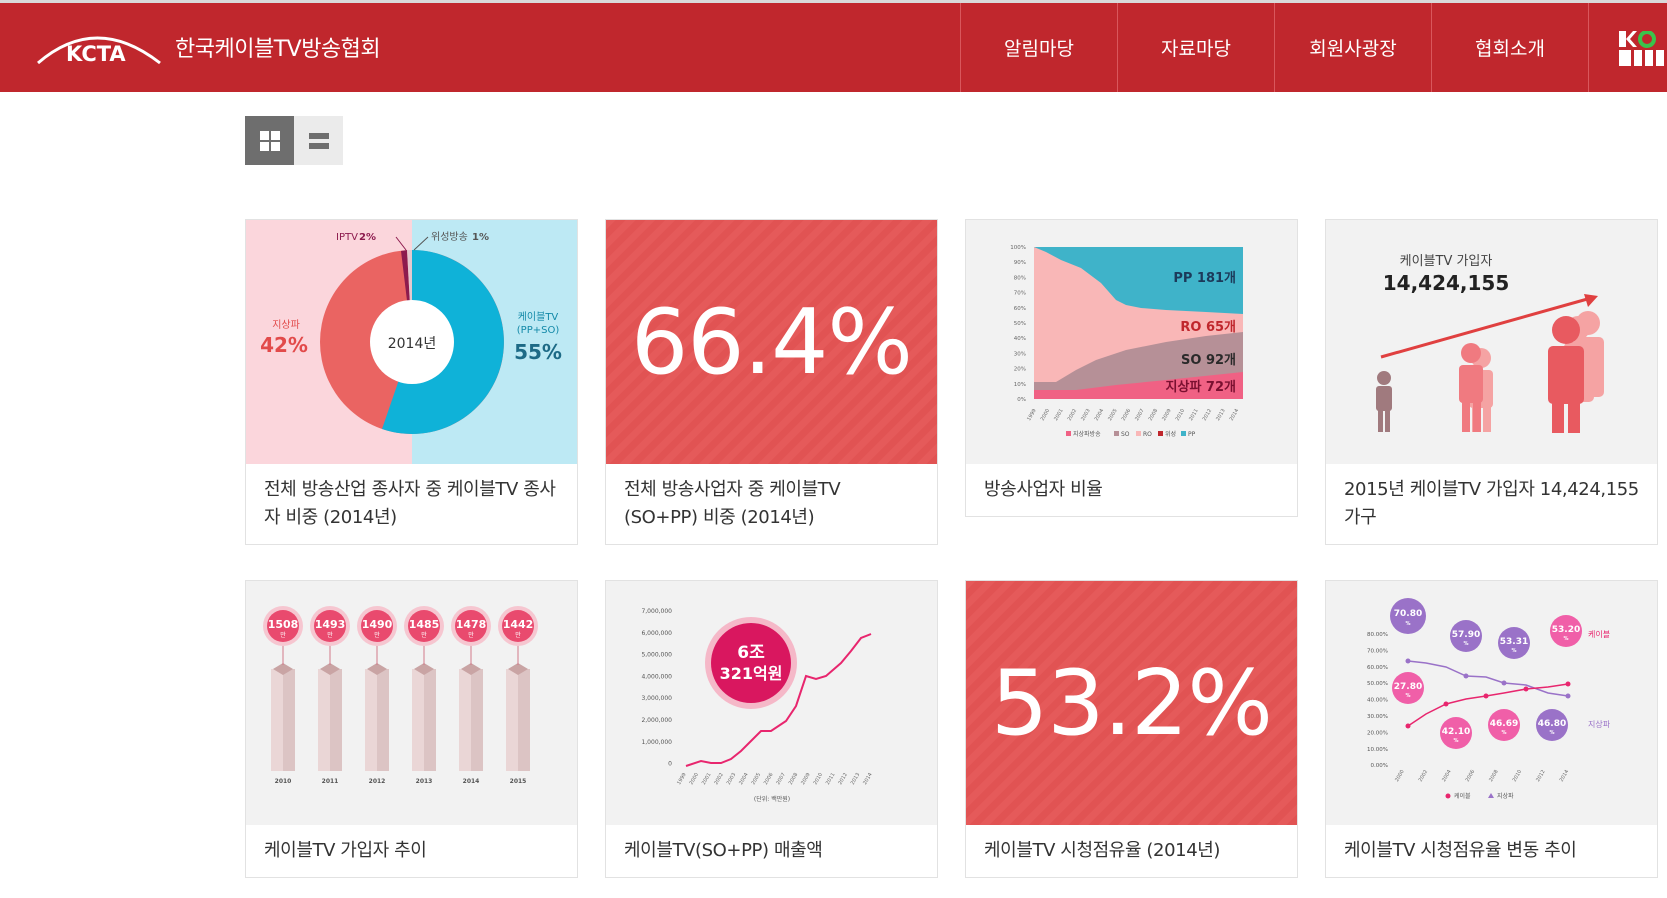 This screenshot has width=1667, height=898. I want to click on area-y-tick: 60%, so click(1020, 309).